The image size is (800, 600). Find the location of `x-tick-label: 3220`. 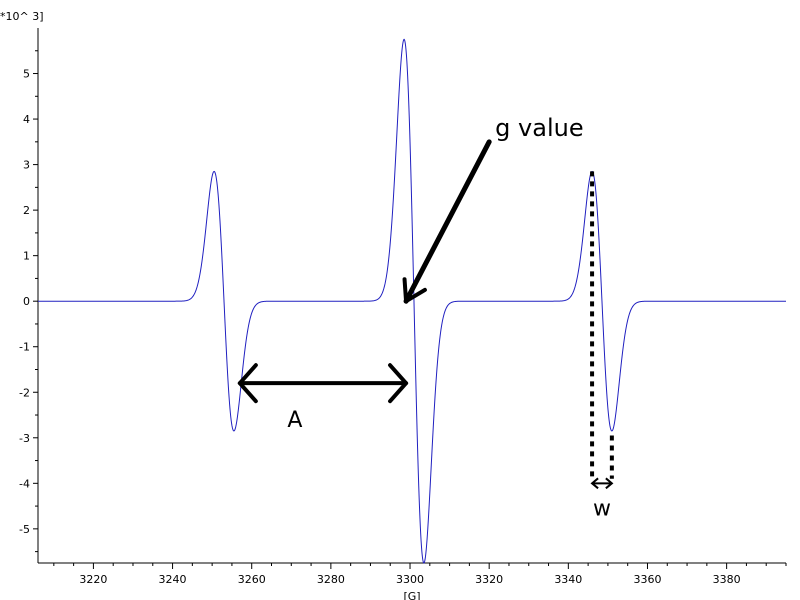

x-tick-label: 3220 is located at coordinates (93, 579).